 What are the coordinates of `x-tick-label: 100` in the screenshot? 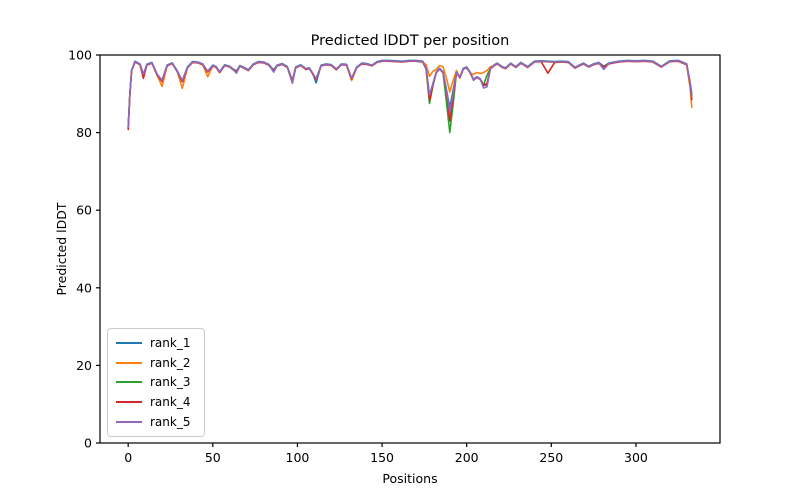 It's located at (298, 457).